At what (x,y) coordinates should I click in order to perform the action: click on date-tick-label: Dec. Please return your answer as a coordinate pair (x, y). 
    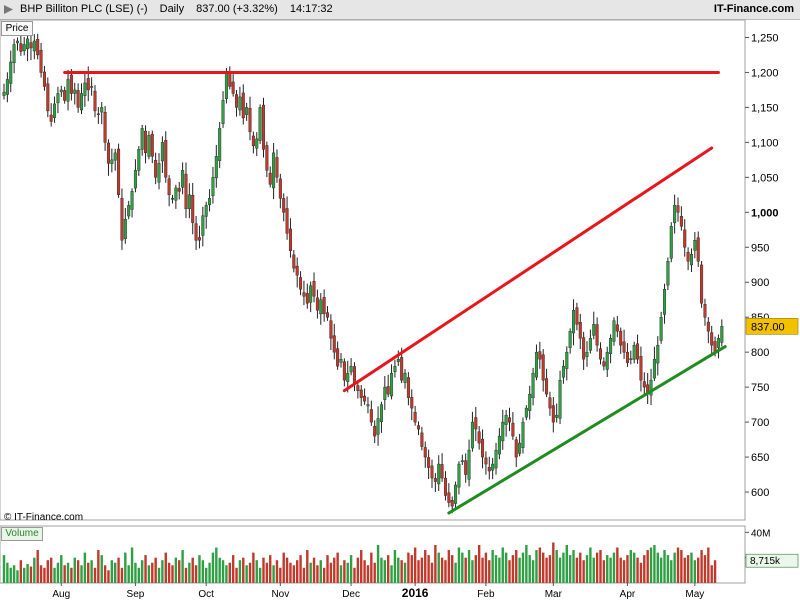
    Looking at the image, I should click on (351, 594).